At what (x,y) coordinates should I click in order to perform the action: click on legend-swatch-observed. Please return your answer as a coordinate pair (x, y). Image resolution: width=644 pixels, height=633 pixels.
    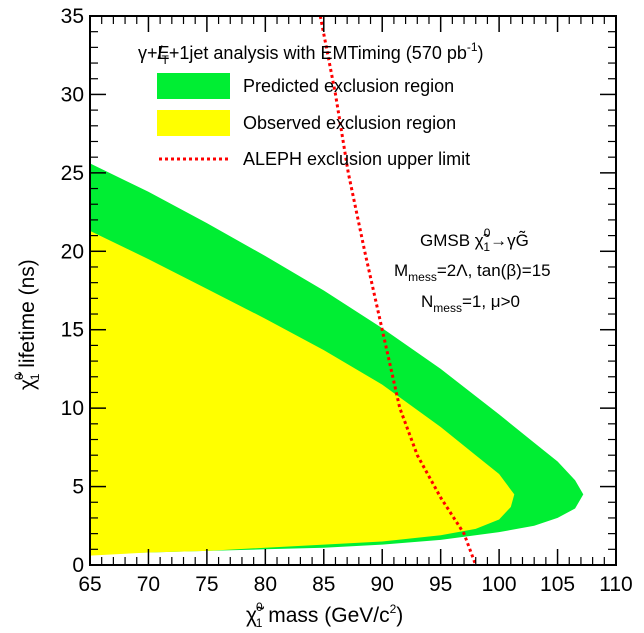
    Looking at the image, I should click on (193, 123).